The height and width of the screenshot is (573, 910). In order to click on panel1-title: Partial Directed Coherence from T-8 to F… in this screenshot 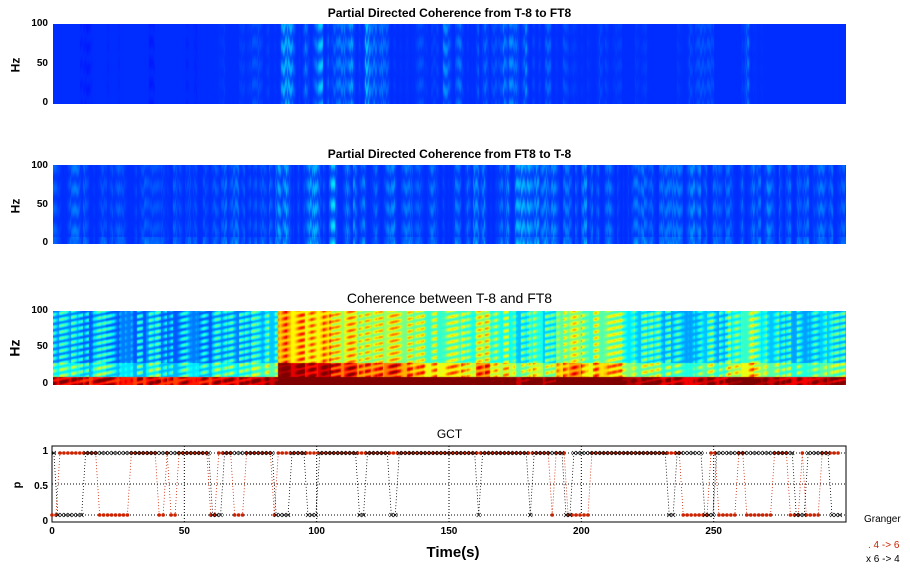, I will do `click(449, 13)`.